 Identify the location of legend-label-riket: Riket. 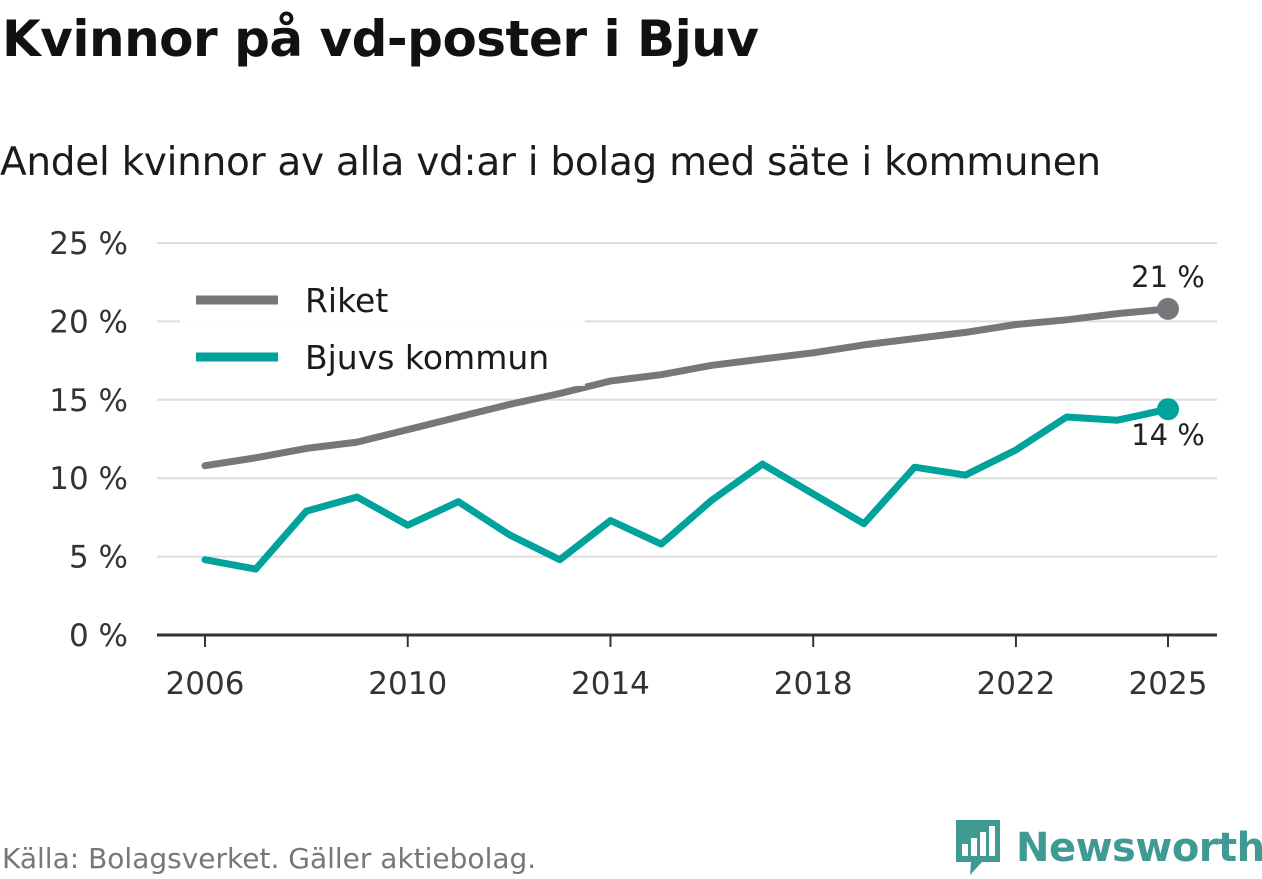
(346, 300).